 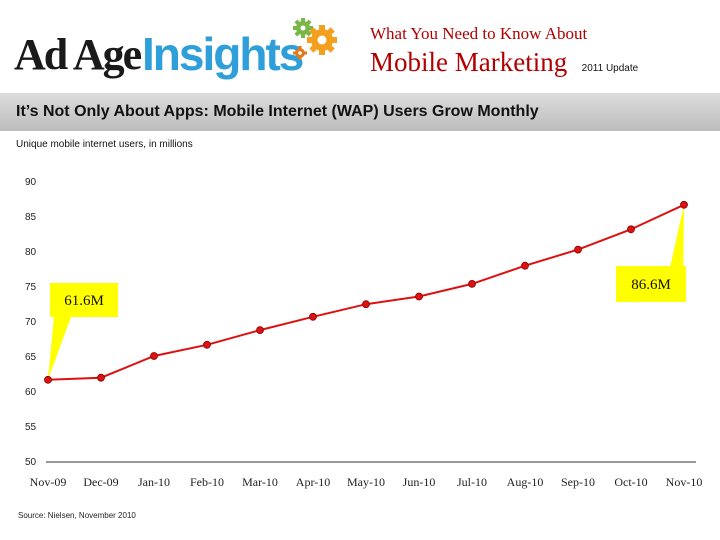 I want to click on source-note: Source: Nielsen, November 2010, so click(x=77, y=515).